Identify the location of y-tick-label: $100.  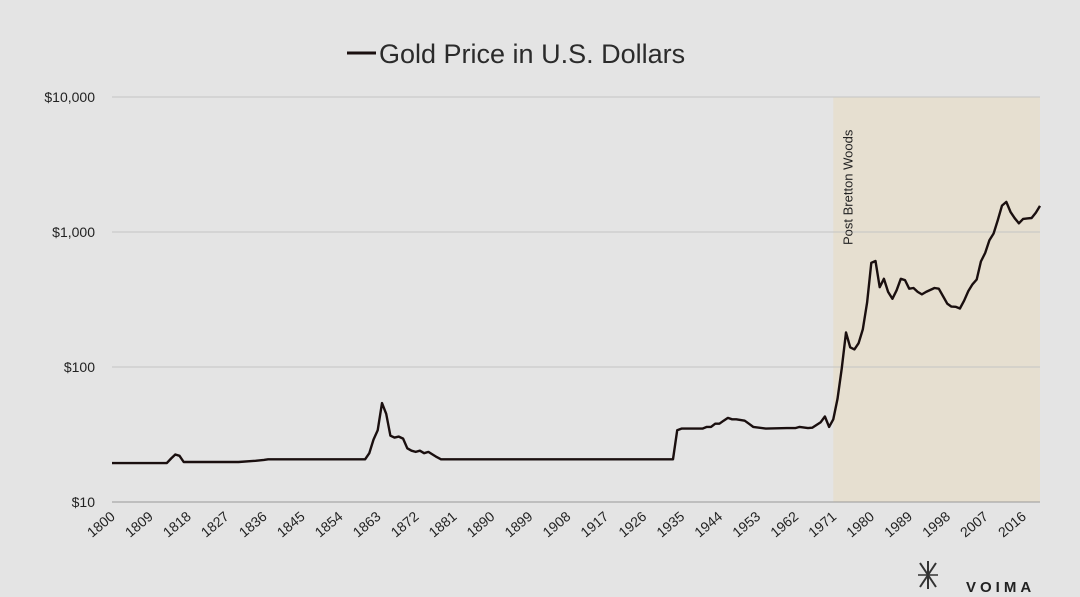
(79, 367).